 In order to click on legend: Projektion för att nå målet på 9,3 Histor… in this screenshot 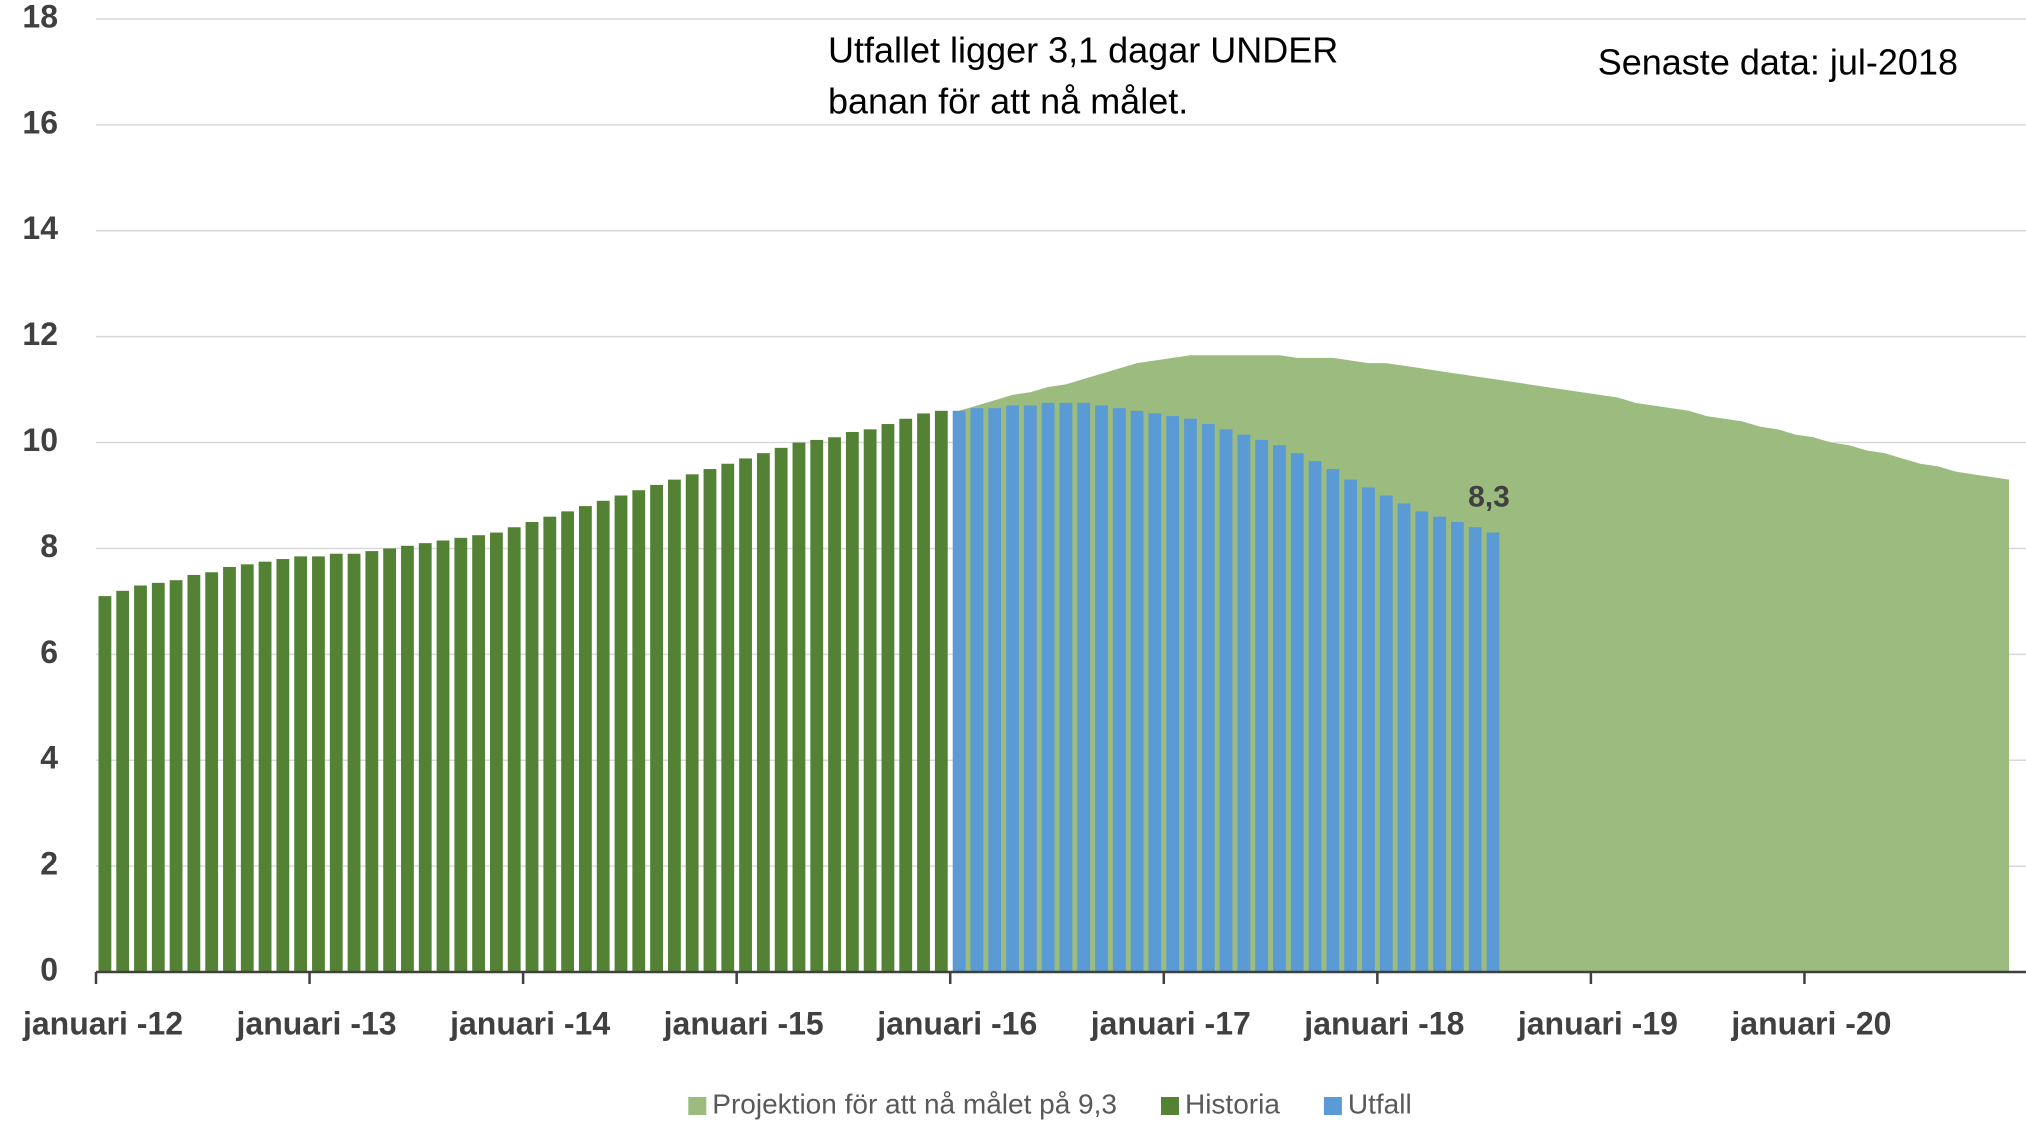, I will do `click(1050, 1103)`.